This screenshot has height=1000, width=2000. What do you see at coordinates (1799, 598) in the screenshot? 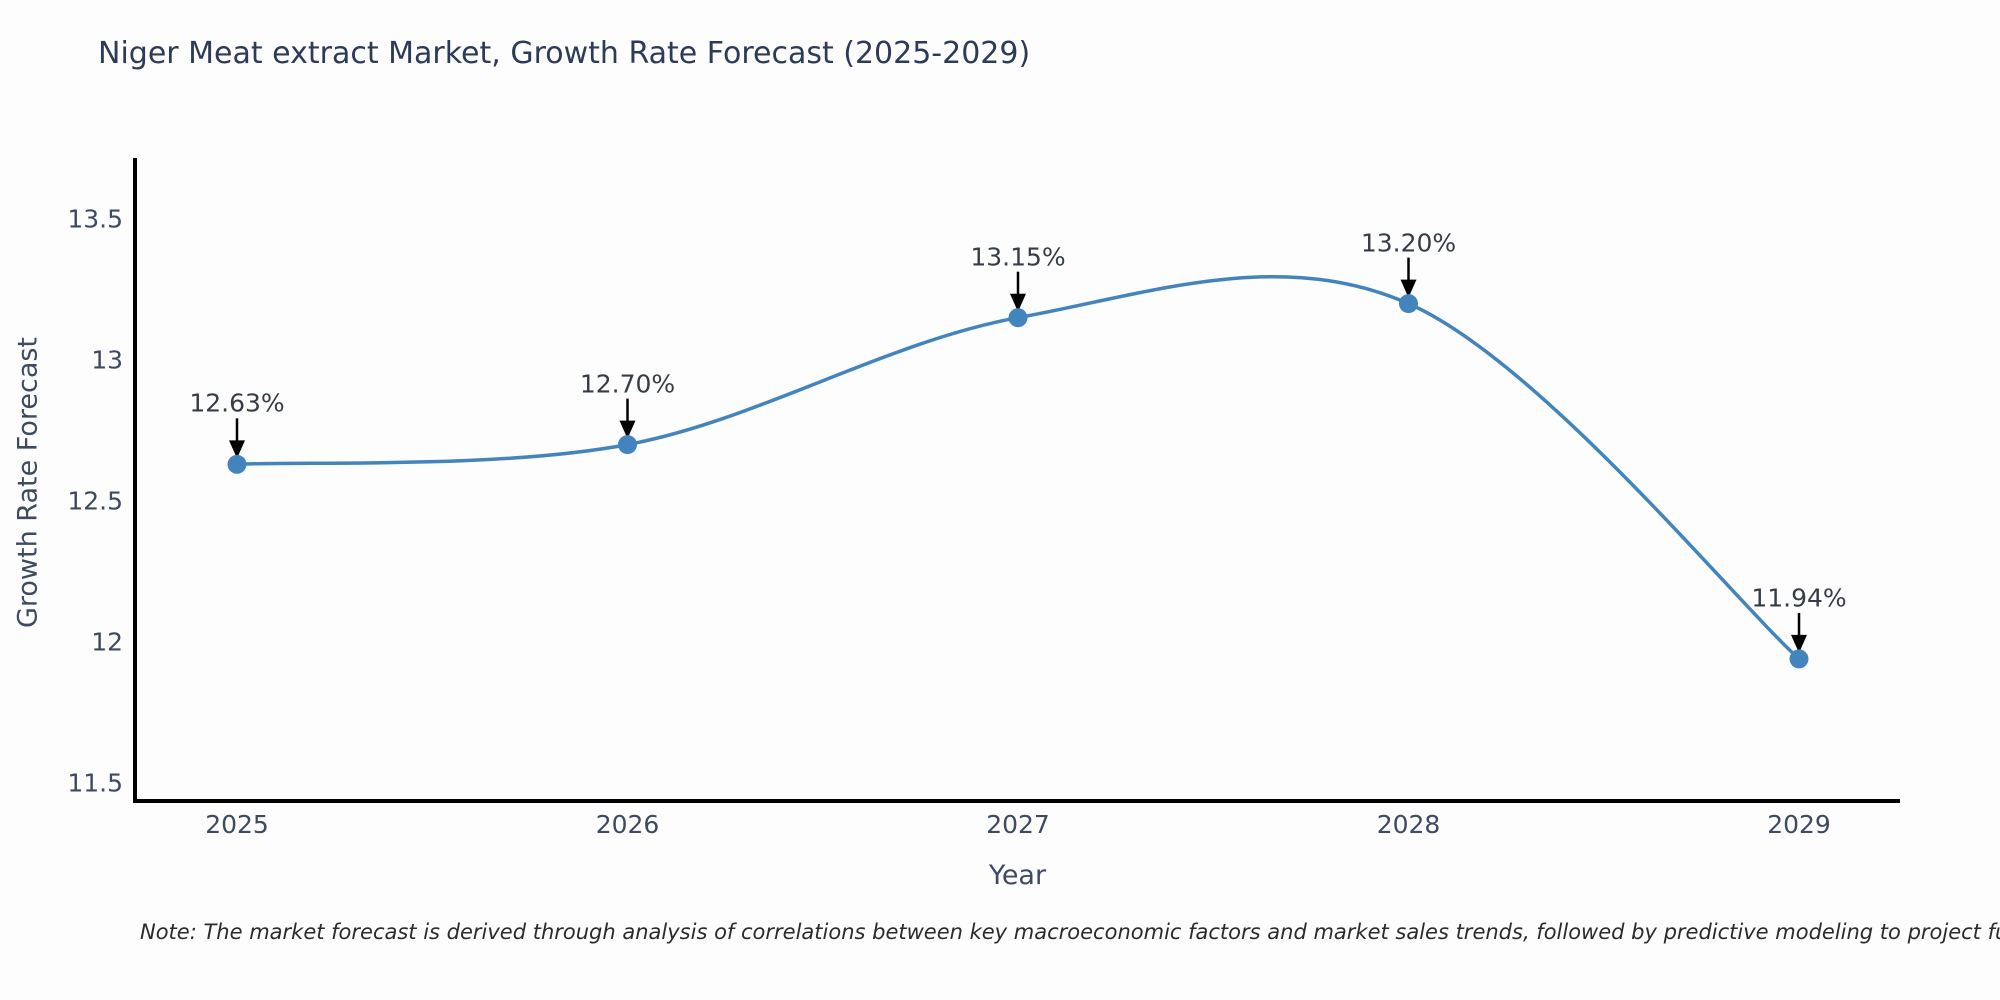
I see `data-point-value-label: 11.94%` at bounding box center [1799, 598].